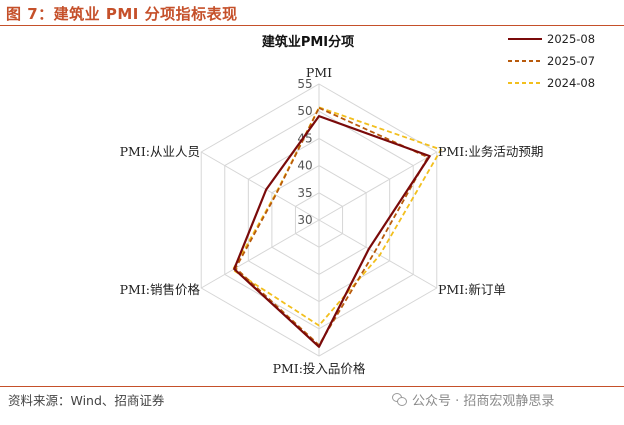  I want to click on tick-label: 30, so click(304, 220).